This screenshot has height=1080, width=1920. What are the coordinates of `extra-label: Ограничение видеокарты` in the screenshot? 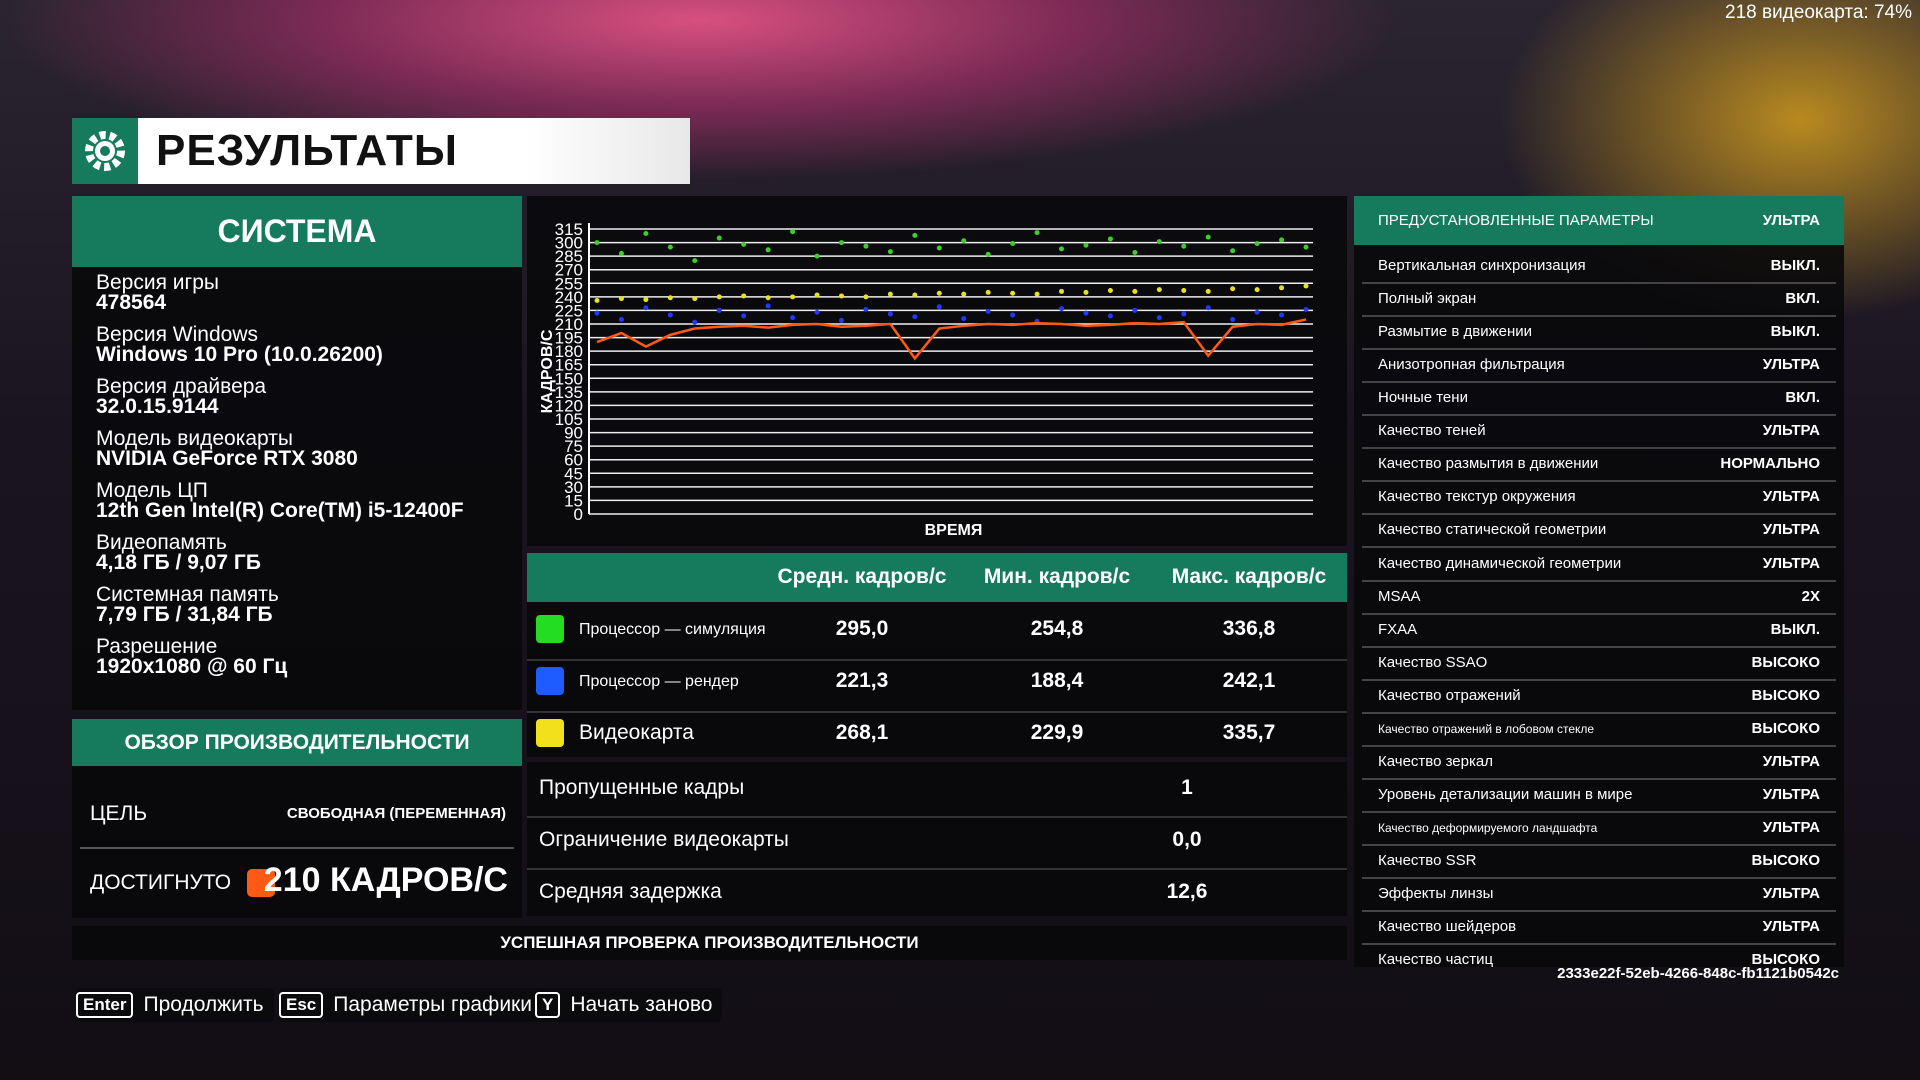 It's located at (664, 839).